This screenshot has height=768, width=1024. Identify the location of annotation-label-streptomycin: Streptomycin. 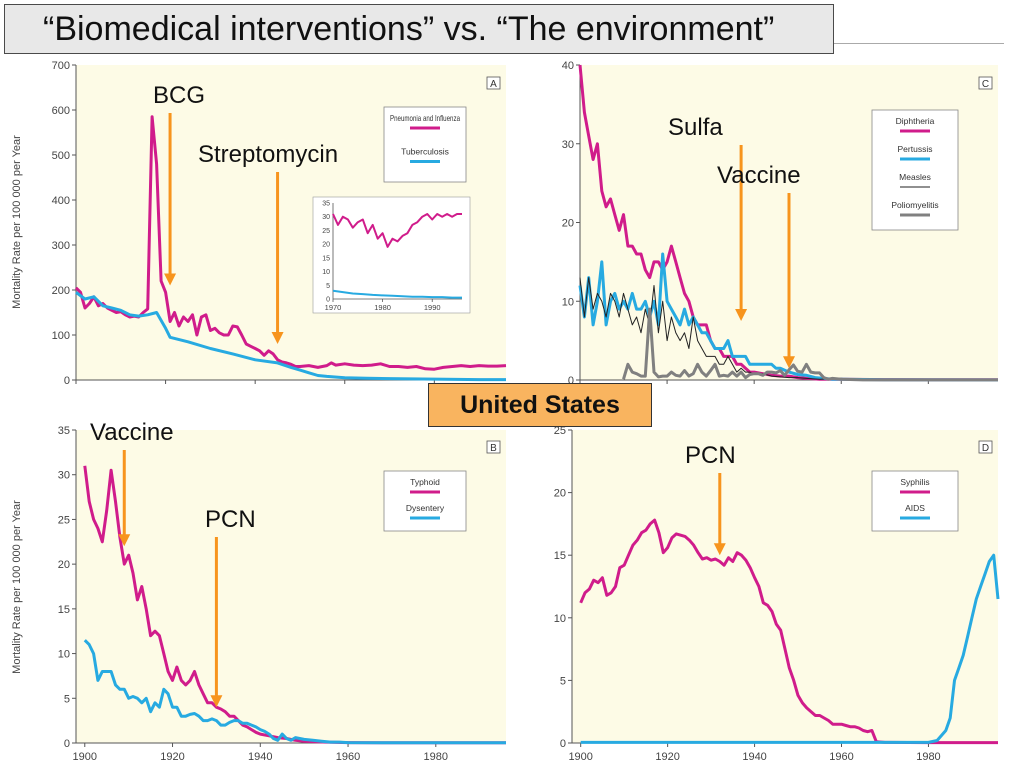
(268, 154).